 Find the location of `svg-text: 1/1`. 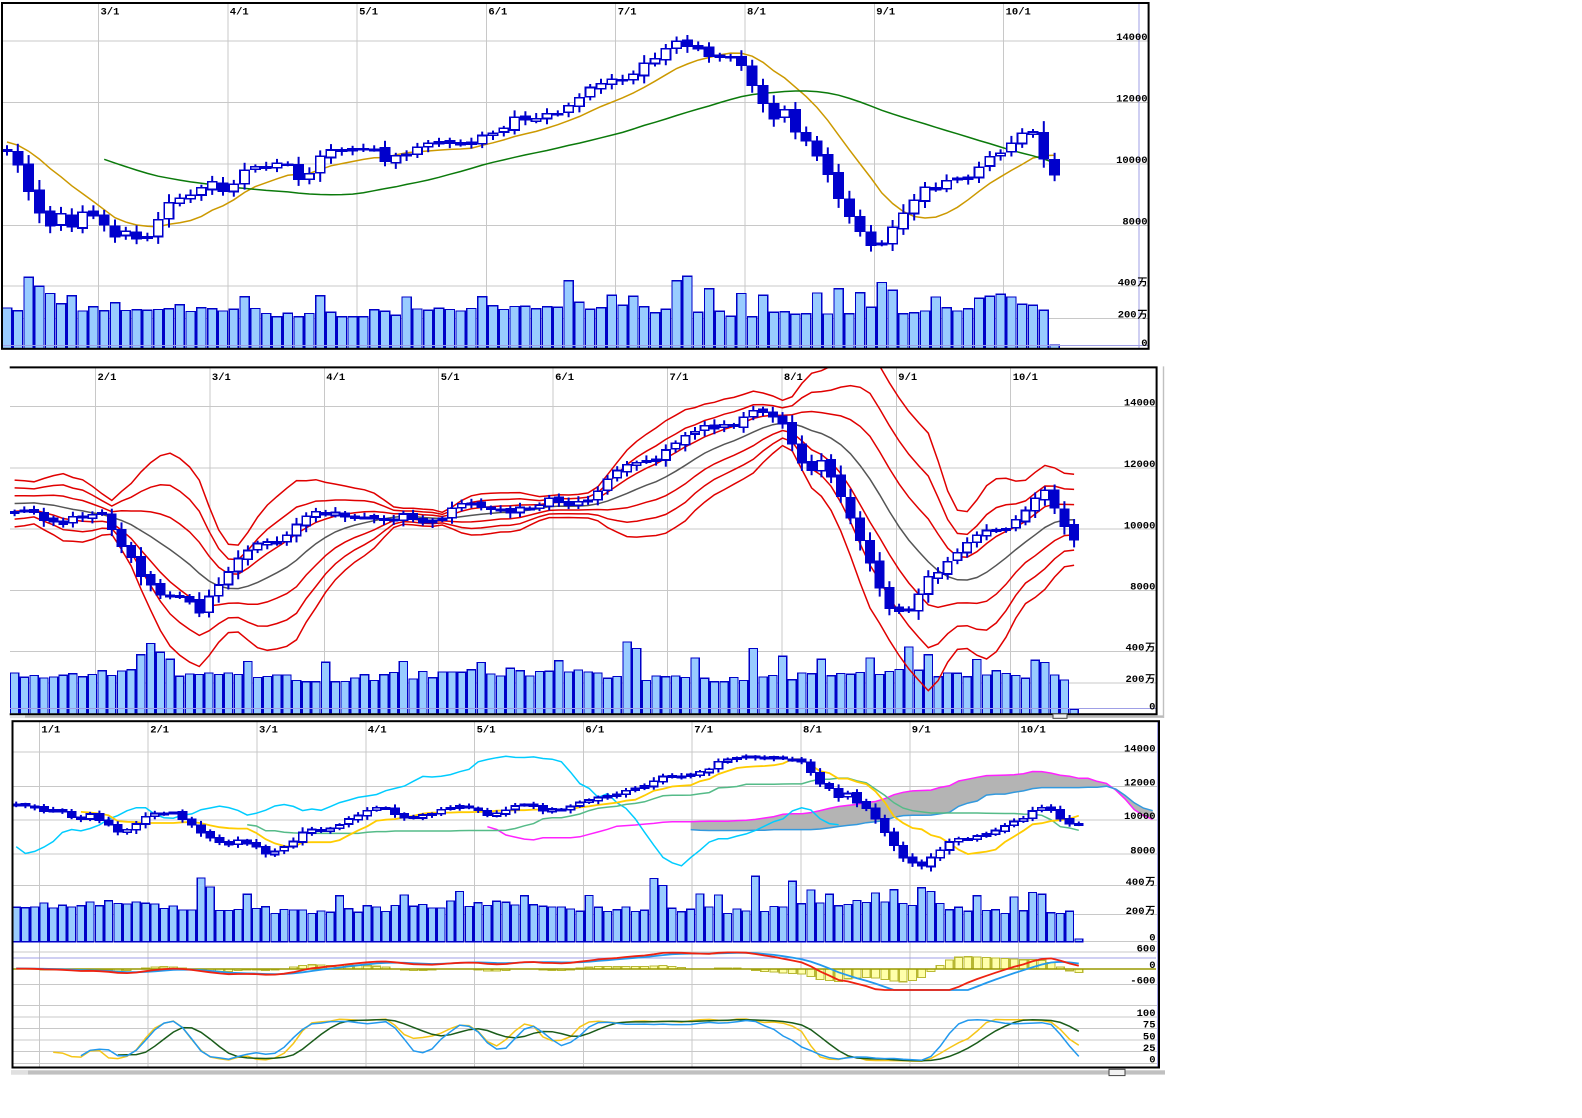

svg-text: 1/1 is located at coordinates (50, 731).